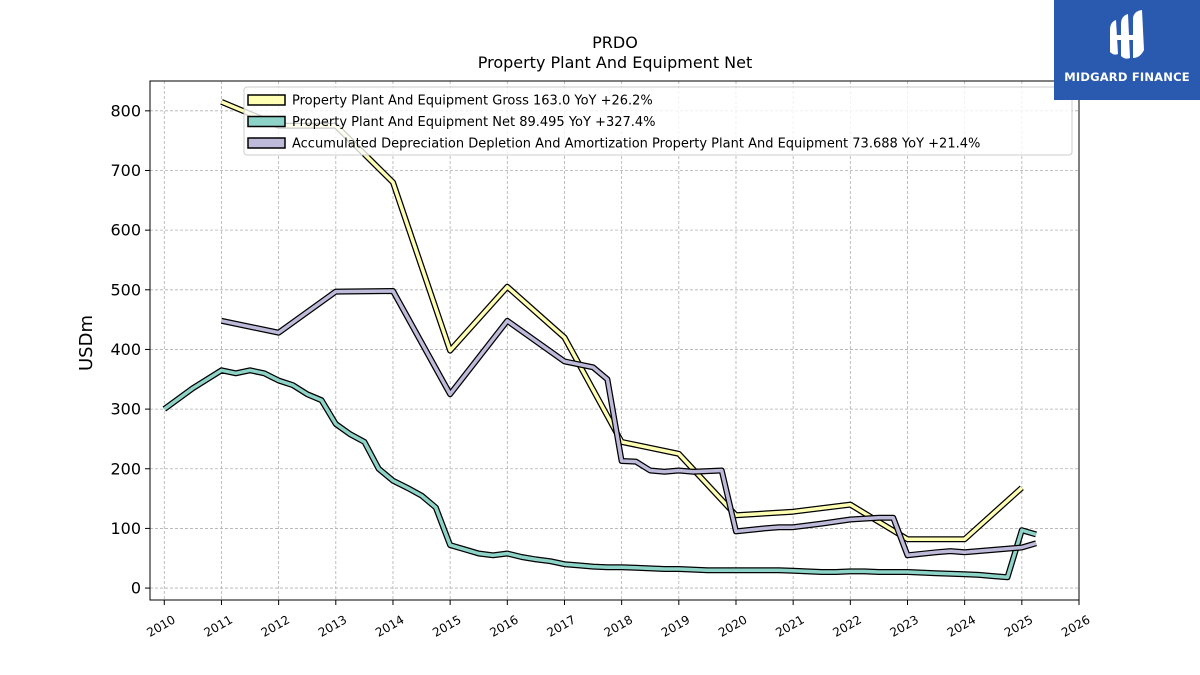 The height and width of the screenshot is (675, 1200). I want to click on y-tick-label: 0, so click(136, 588).